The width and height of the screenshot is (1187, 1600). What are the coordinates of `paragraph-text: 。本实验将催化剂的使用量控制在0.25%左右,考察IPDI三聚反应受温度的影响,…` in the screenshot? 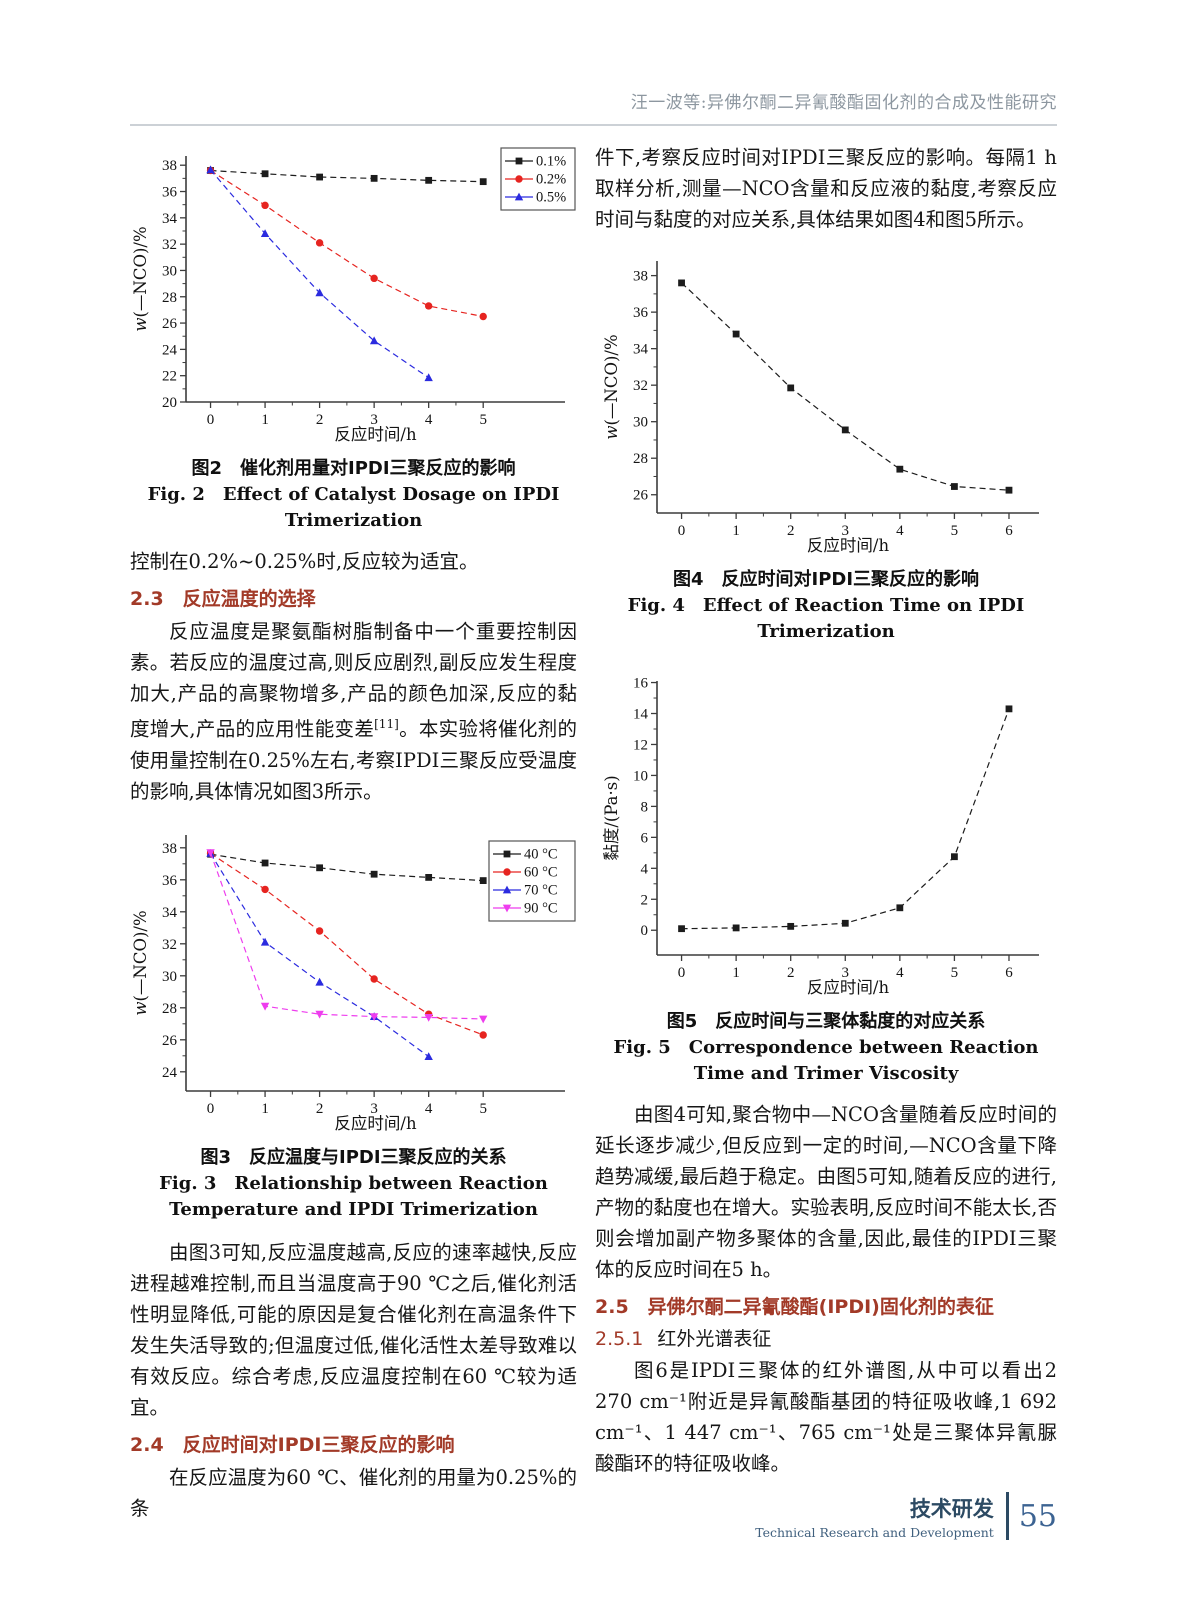 It's located at (353, 760).